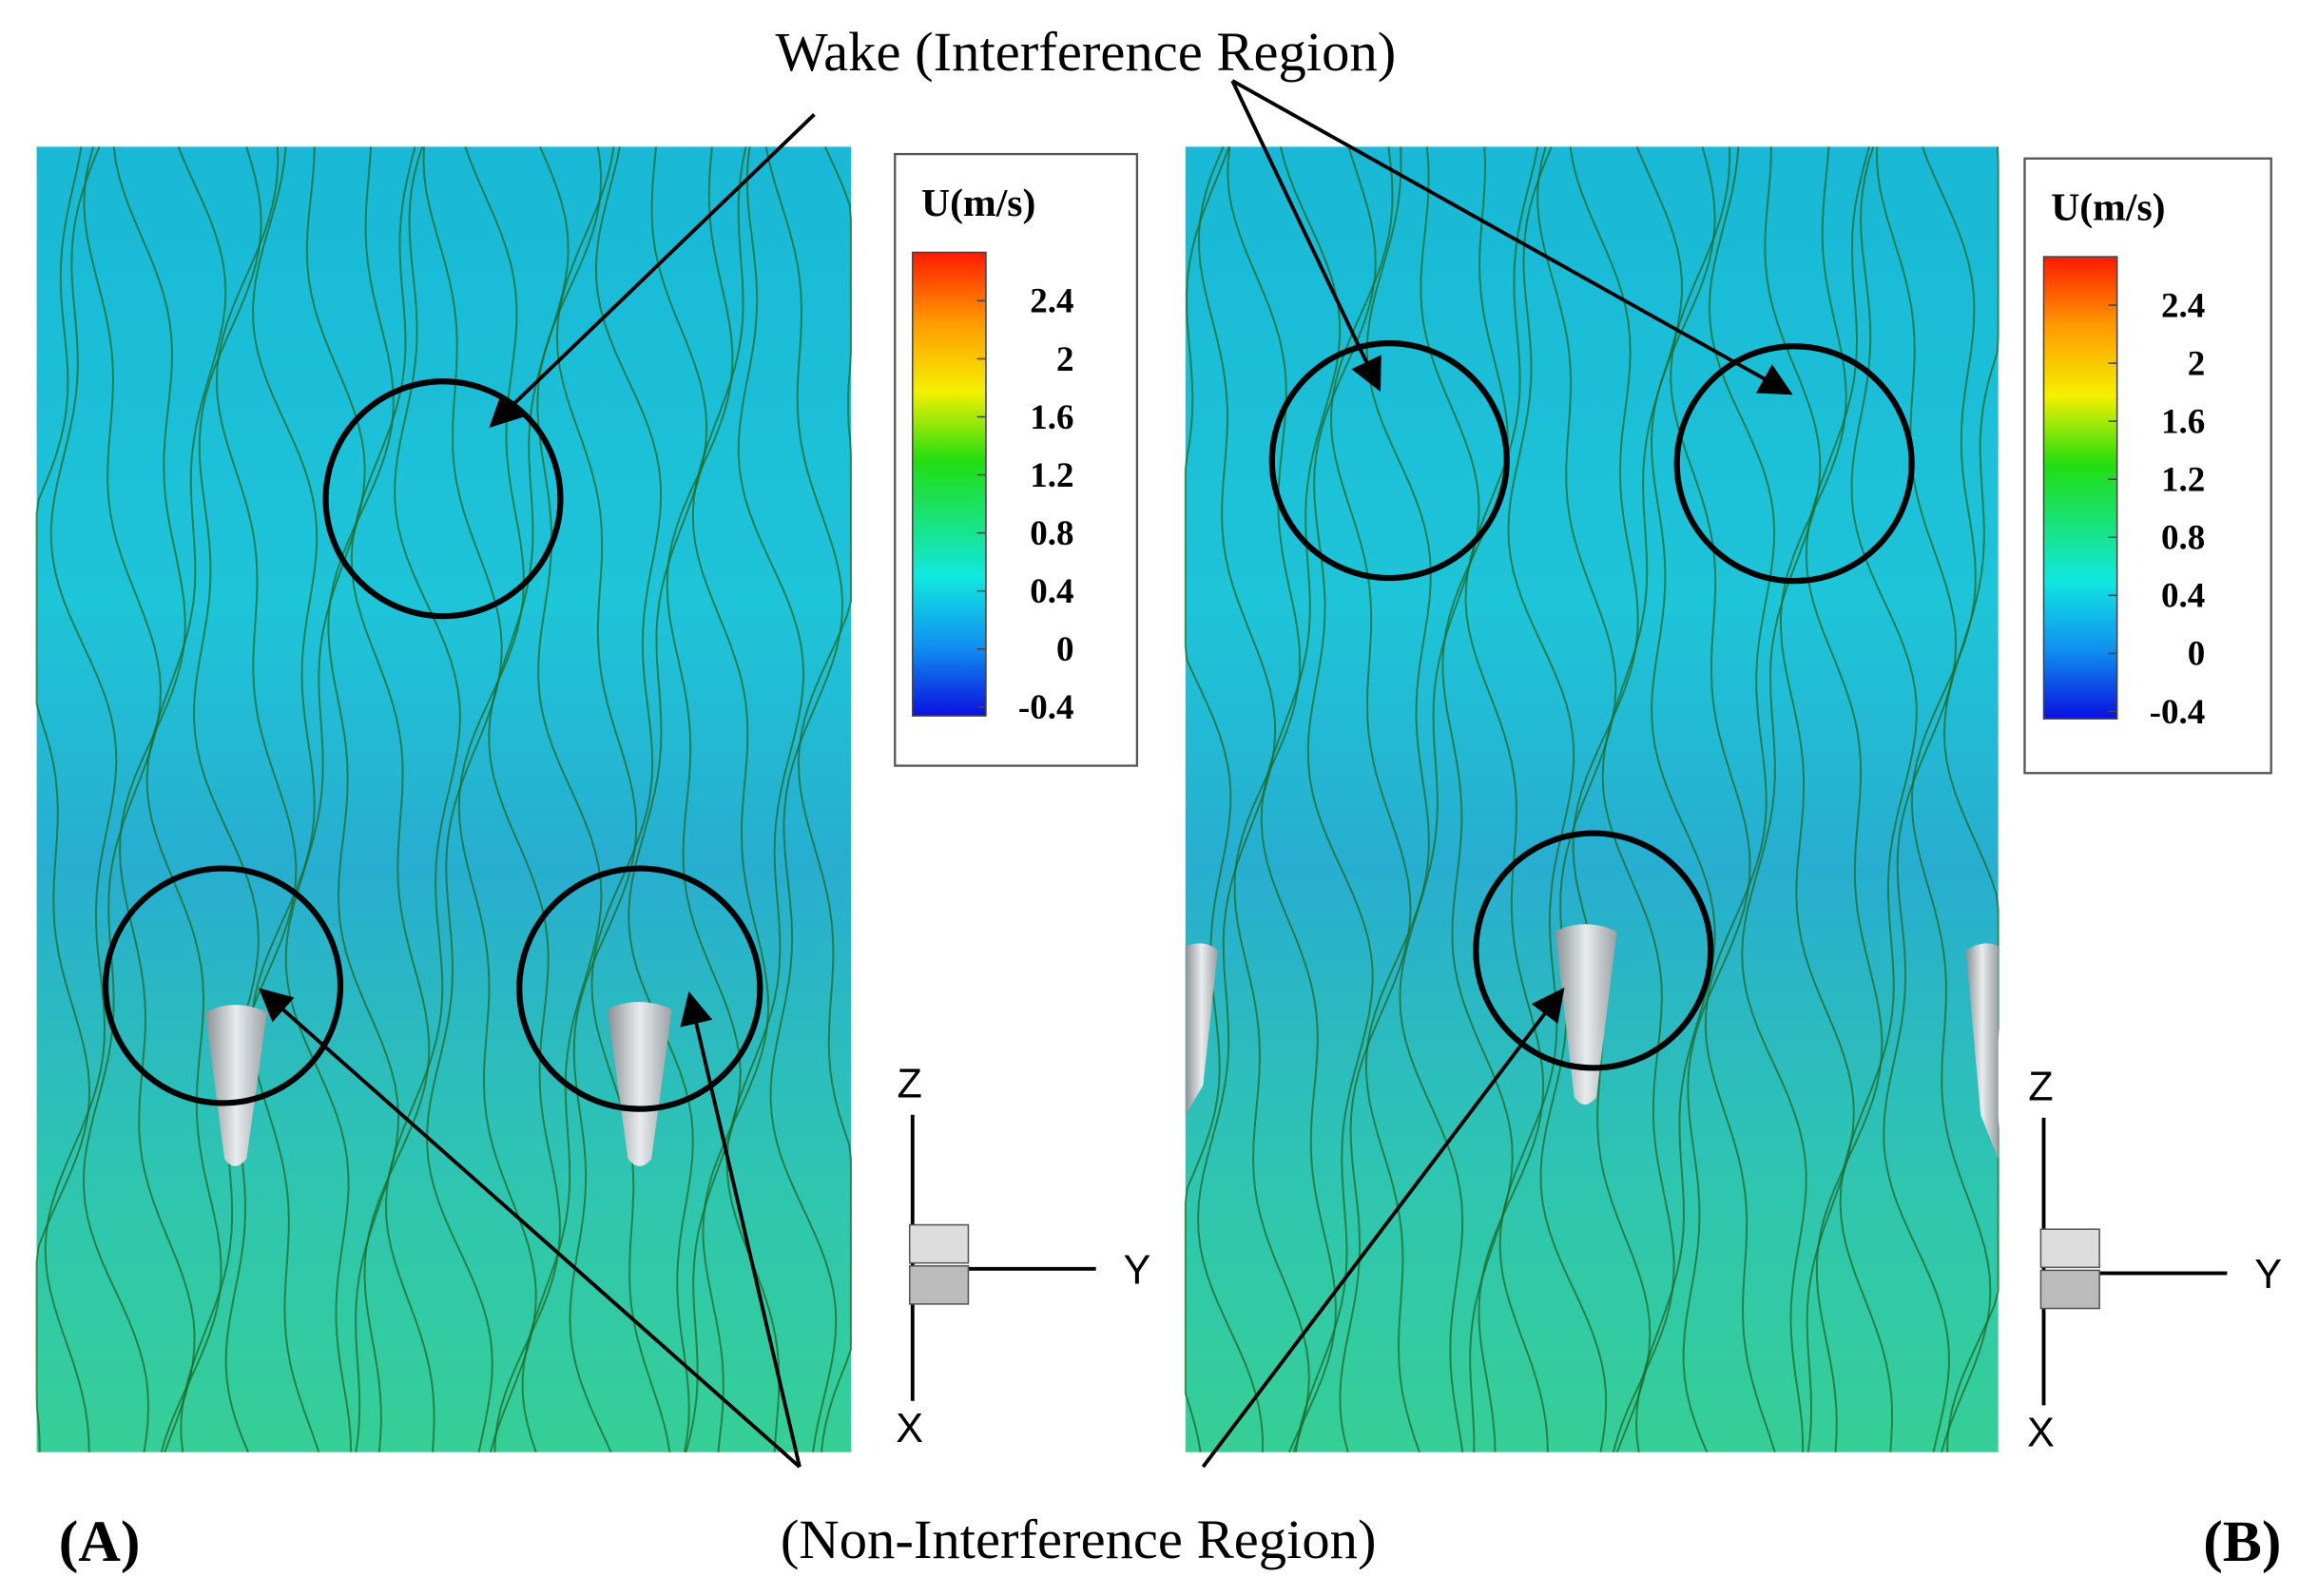 The image size is (2299, 1596). Describe the element at coordinates (2242, 1541) in the screenshot. I see `panel-label: (B)` at that location.